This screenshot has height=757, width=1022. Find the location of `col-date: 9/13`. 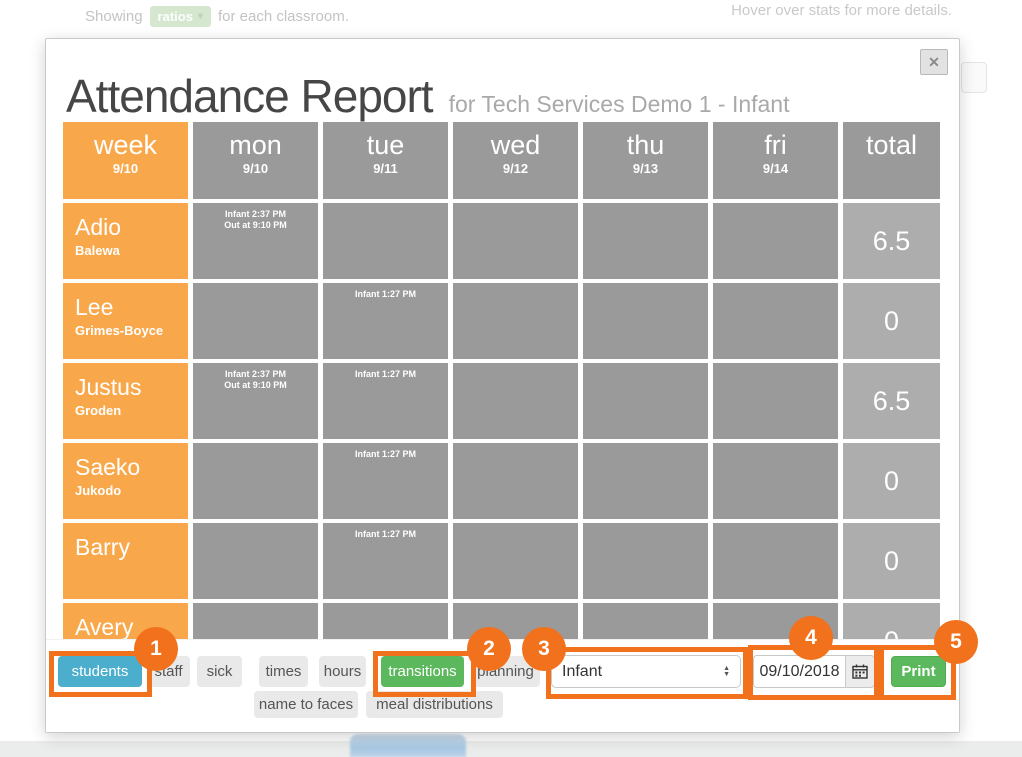

col-date: 9/13 is located at coordinates (645, 168).